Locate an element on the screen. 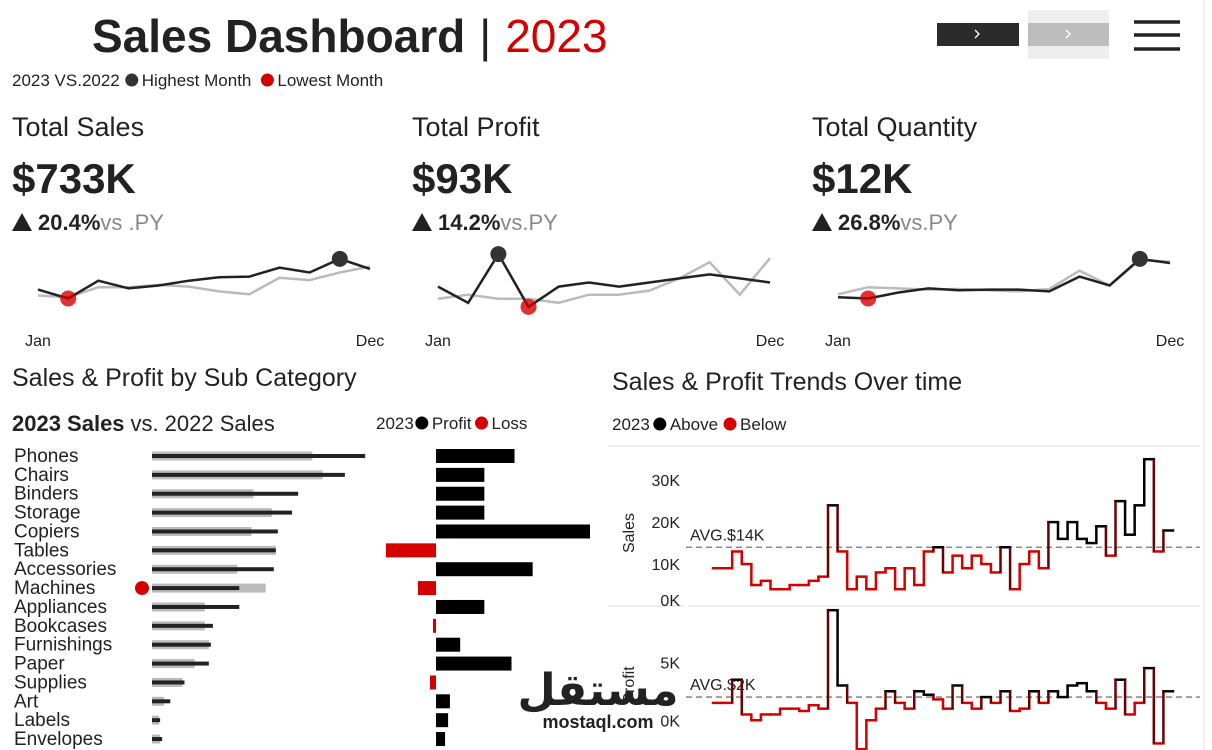  title-text: Sales Dashboard is located at coordinates (278, 36).